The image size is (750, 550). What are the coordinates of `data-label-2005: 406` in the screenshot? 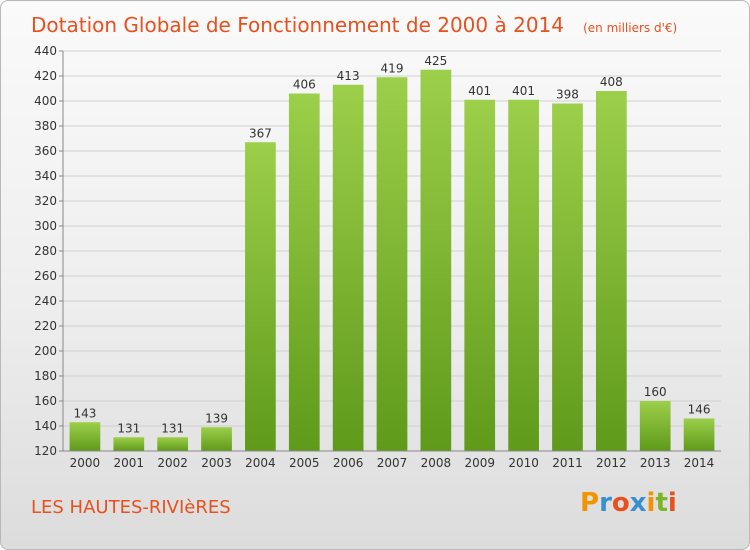 It's located at (304, 85).